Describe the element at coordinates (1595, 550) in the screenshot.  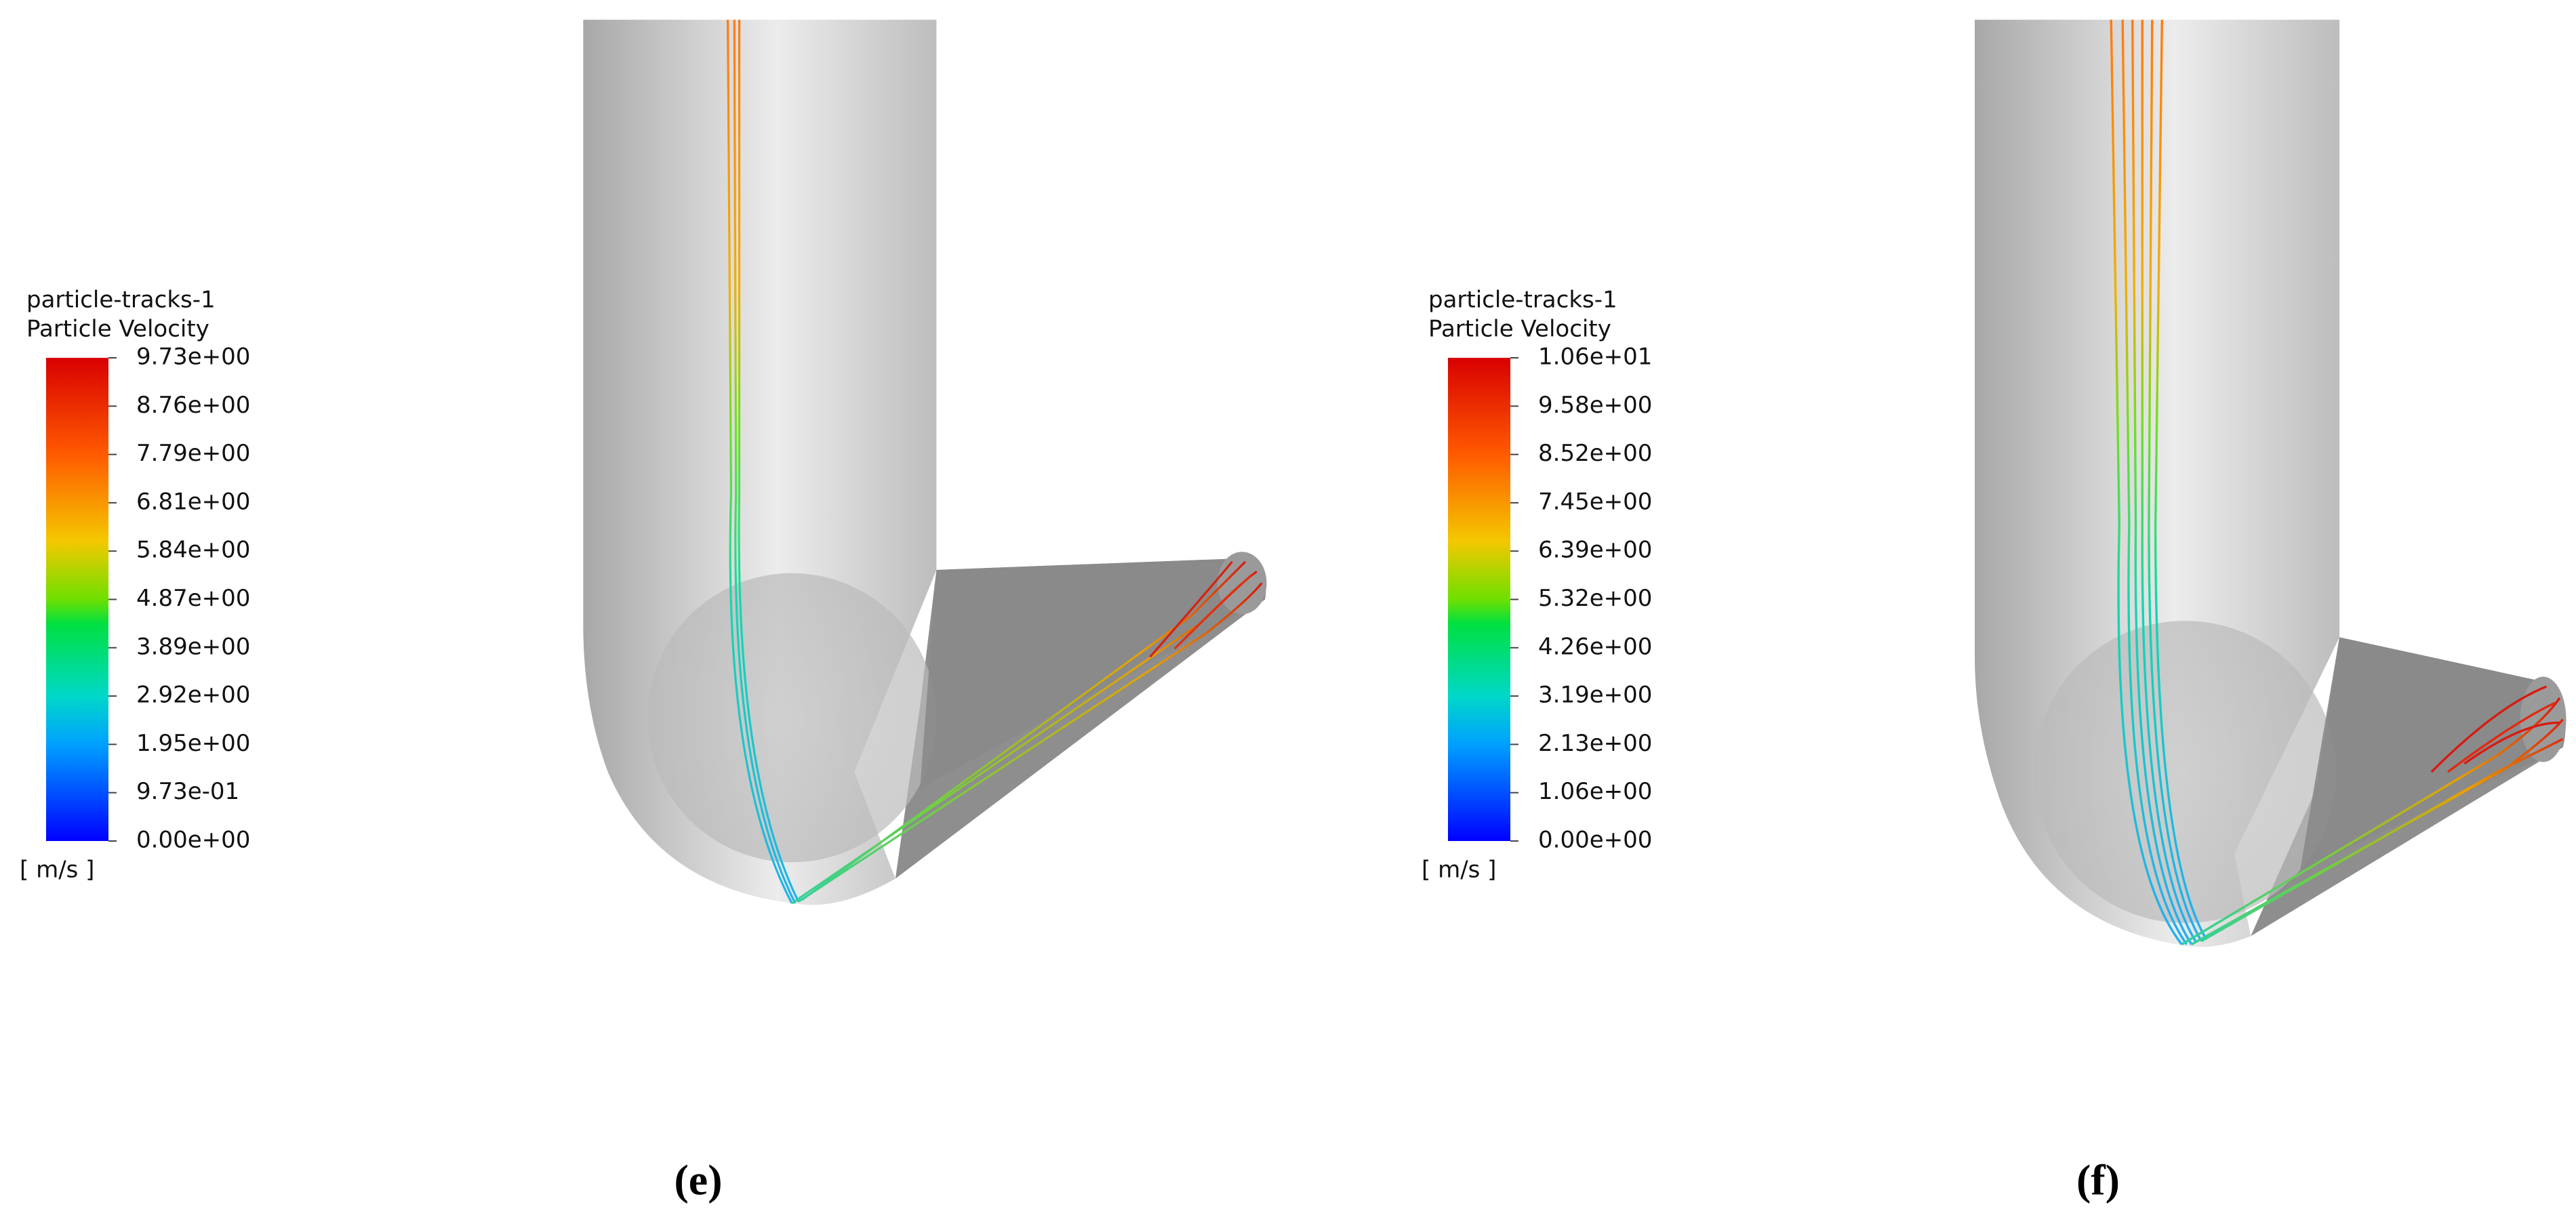
I see `colorbar-label: 6.39e+00` at that location.